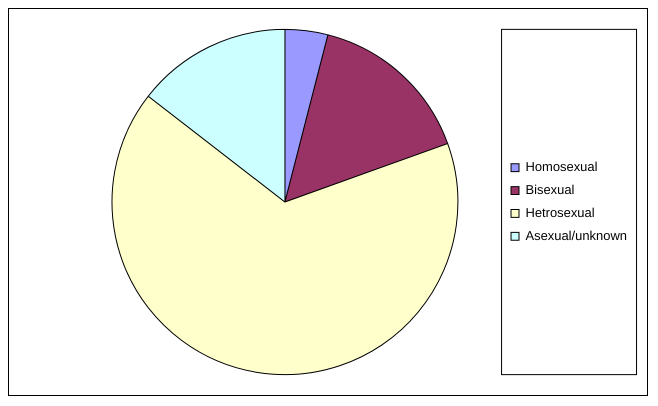 The height and width of the screenshot is (406, 658). What do you see at coordinates (560, 212) in the screenshot?
I see `legend-label: Hetrosexual` at bounding box center [560, 212].